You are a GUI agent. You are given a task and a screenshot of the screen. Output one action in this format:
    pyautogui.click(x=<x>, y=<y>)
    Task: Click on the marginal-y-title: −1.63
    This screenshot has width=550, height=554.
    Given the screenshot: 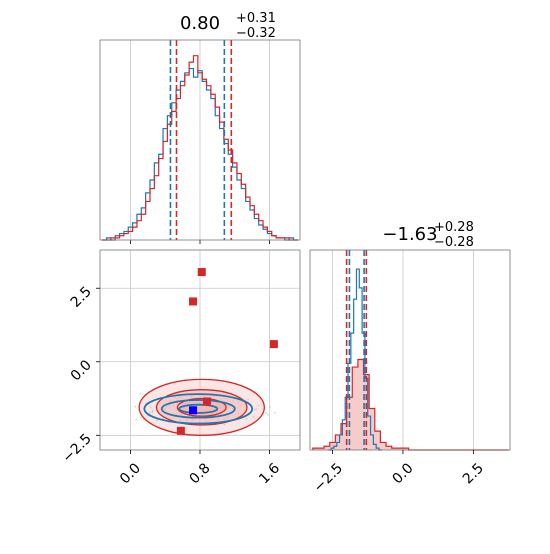 What is the action you would take?
    pyautogui.click(x=409, y=234)
    